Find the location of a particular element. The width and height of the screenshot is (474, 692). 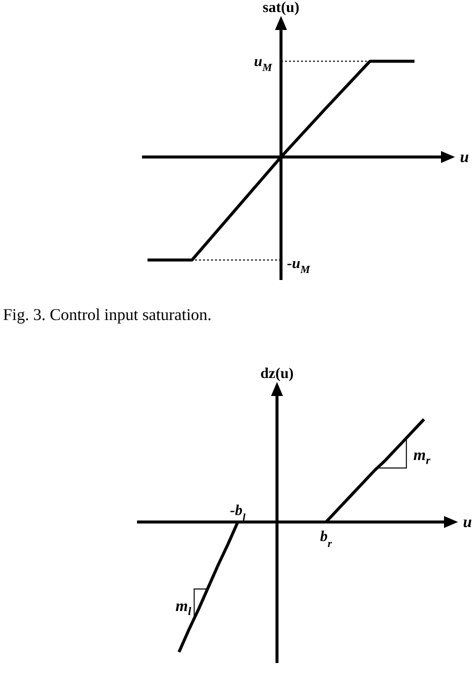

y-axis-title: dz(u) is located at coordinates (277, 374).